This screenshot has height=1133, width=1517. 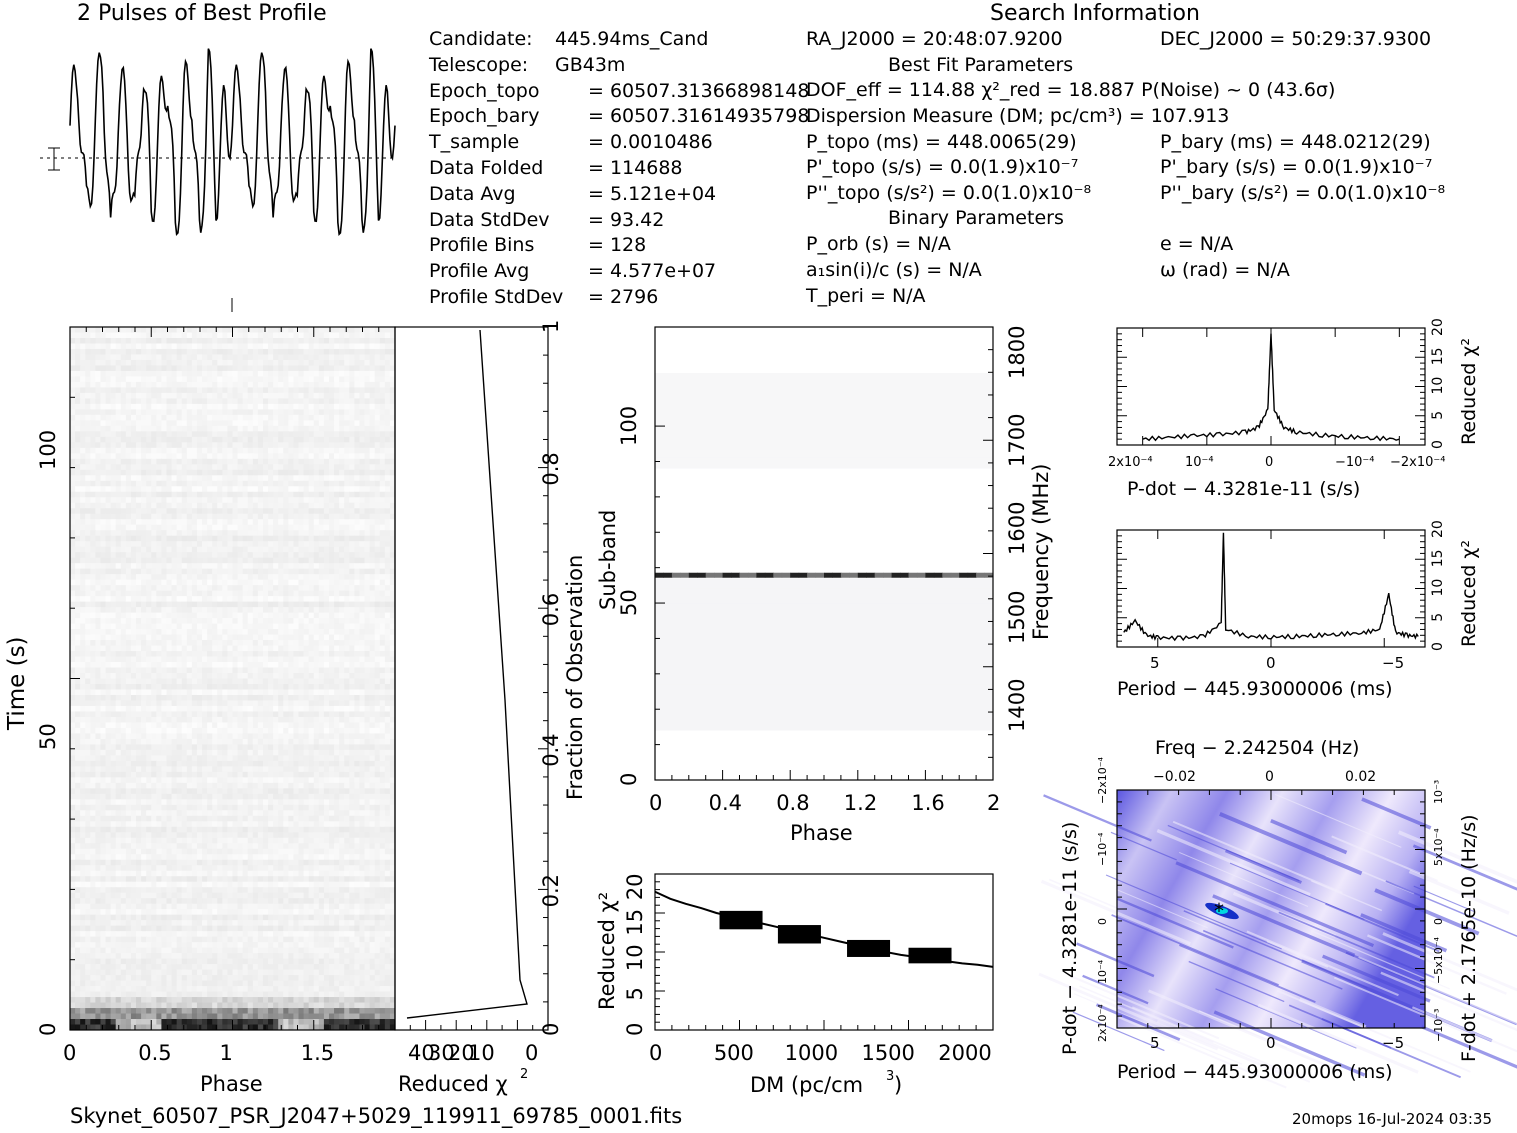 I want to click on info-left-label: Profile Avg, so click(x=479, y=271).